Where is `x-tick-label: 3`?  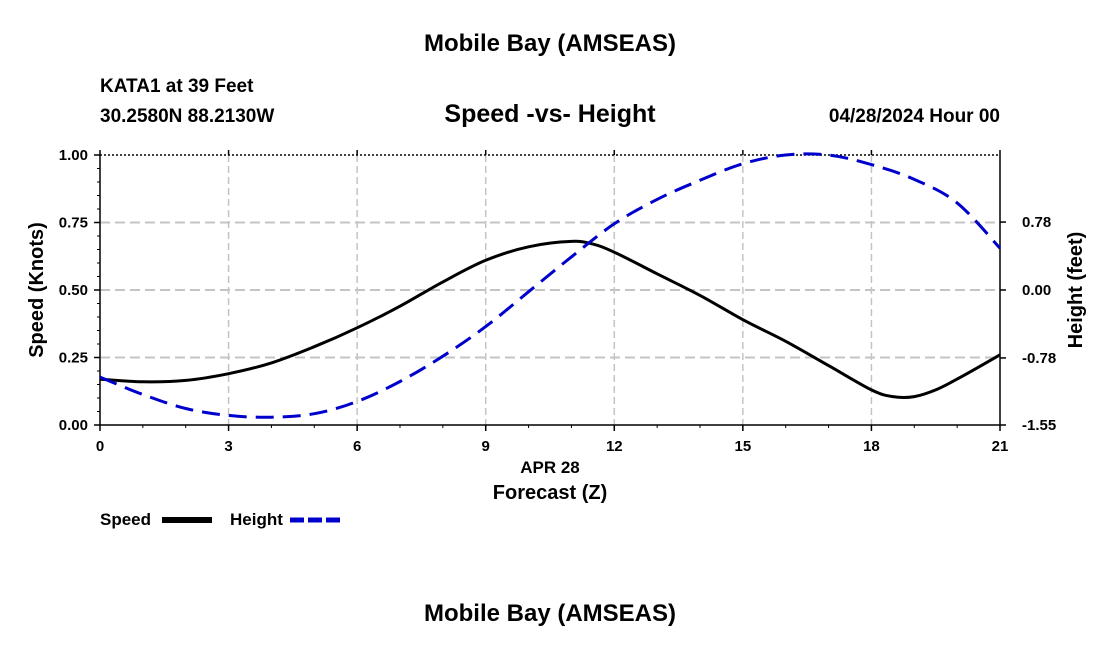 x-tick-label: 3 is located at coordinates (228, 446).